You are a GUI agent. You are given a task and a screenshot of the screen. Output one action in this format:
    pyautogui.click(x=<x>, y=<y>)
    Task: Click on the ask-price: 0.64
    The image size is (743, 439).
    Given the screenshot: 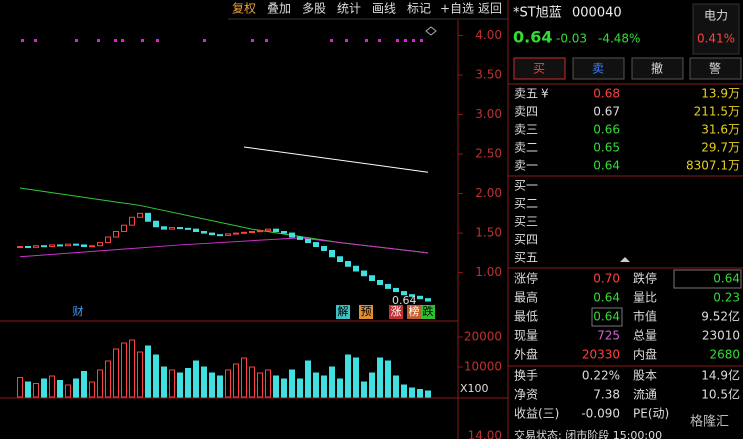 What is the action you would take?
    pyautogui.click(x=606, y=166)
    